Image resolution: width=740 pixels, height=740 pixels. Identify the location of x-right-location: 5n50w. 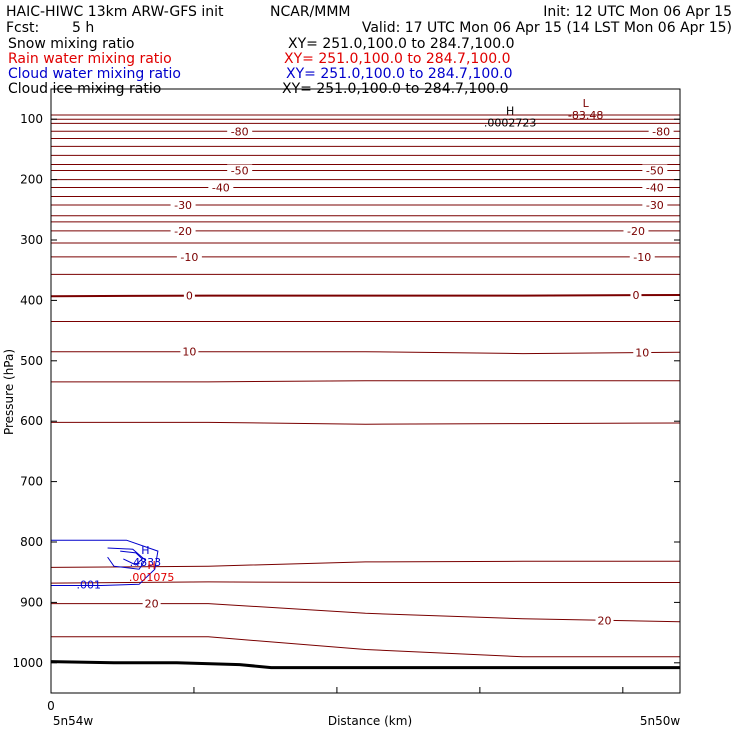
(660, 721).